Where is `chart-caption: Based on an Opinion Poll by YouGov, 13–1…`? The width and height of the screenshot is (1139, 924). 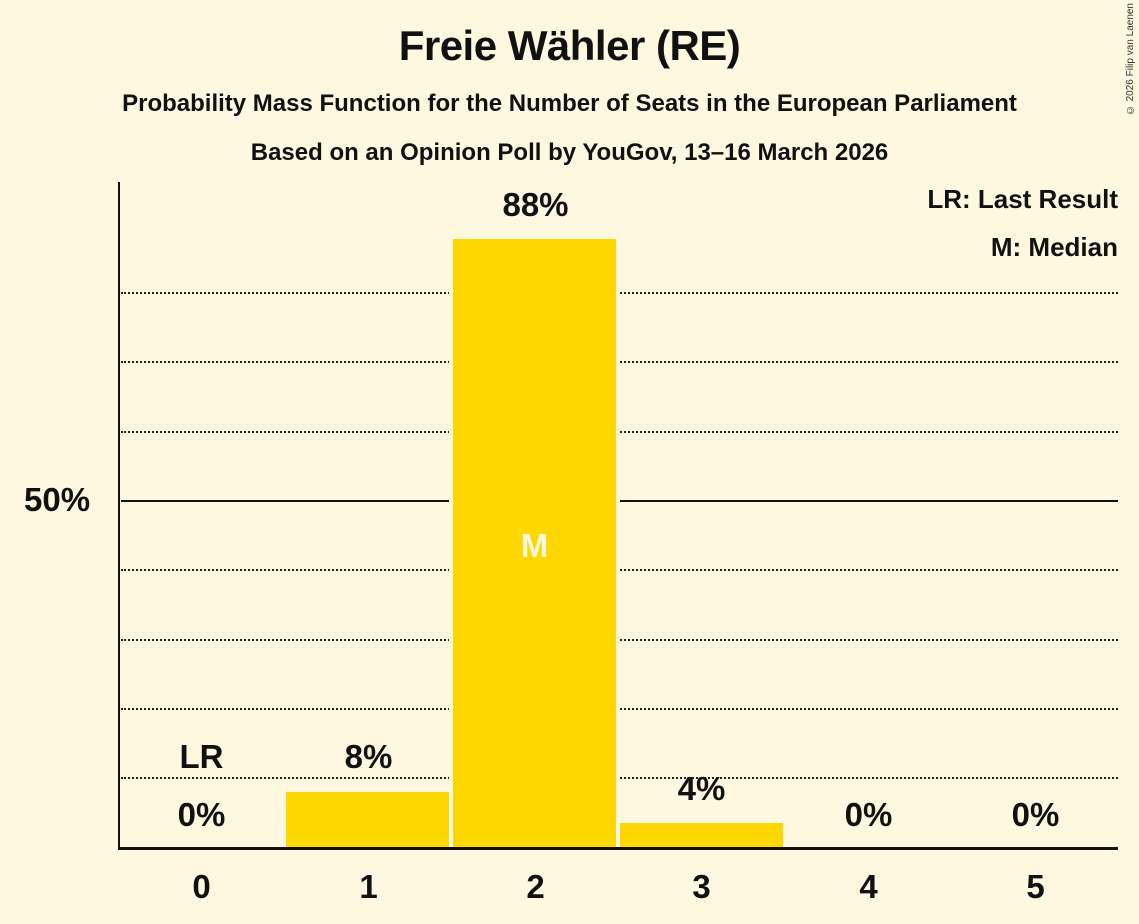 chart-caption: Based on an Opinion Poll by YouGov, 13–1… is located at coordinates (569, 152).